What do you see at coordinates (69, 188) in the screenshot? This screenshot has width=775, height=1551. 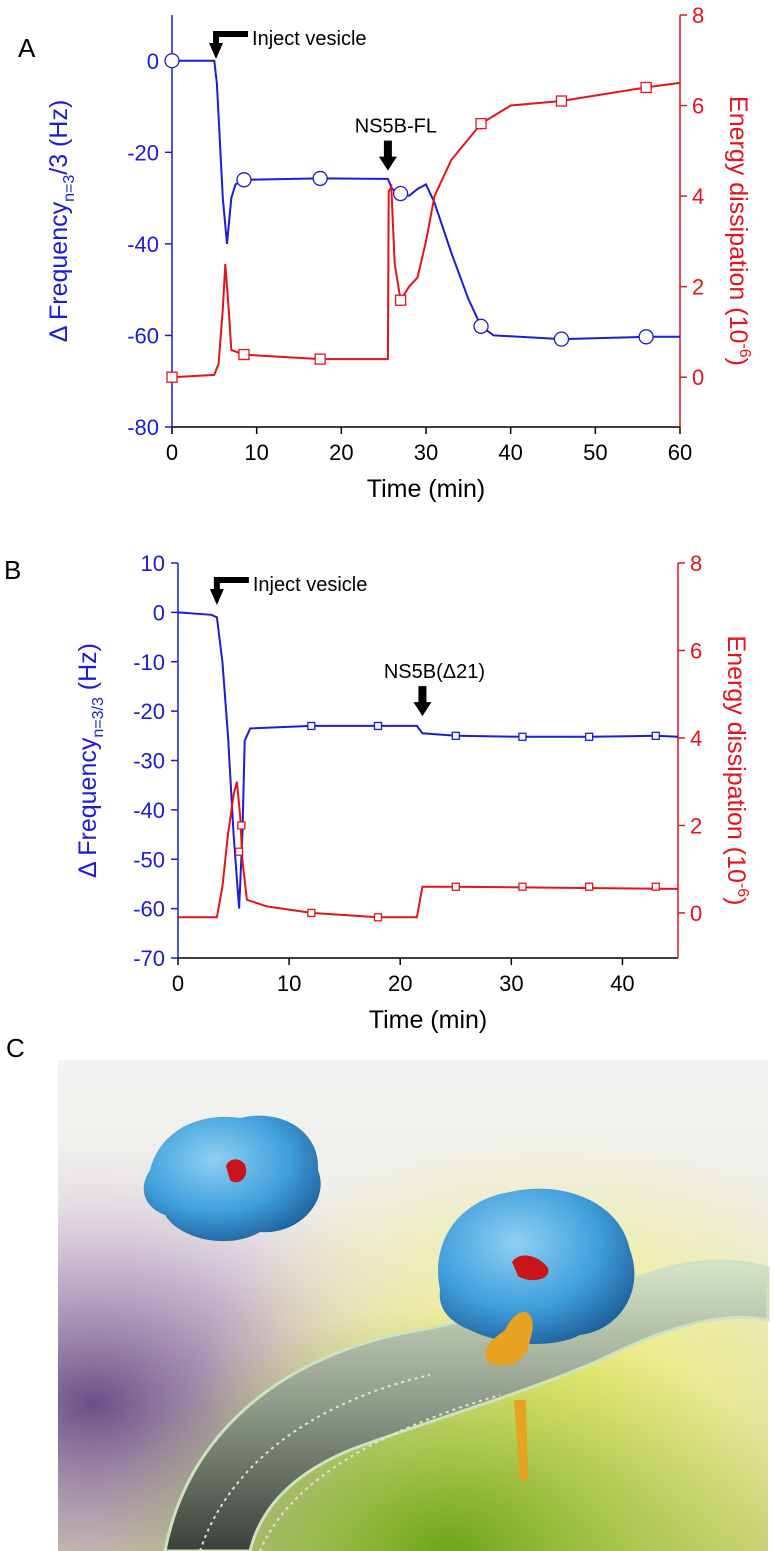 I see `axis-label-part: n=3` at bounding box center [69, 188].